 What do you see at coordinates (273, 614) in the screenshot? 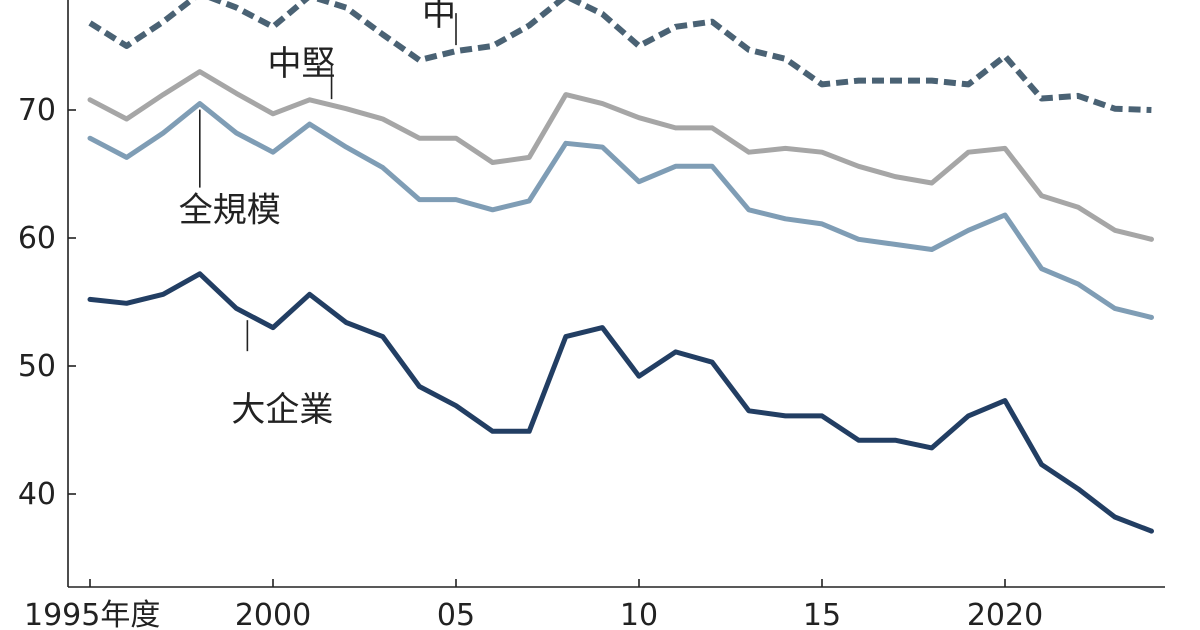
I see `x-tick-label: 2000` at bounding box center [273, 614].